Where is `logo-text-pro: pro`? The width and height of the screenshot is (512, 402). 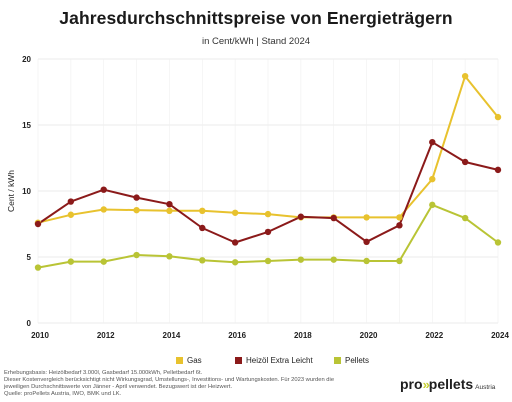
logo-text-pro: pro is located at coordinates (411, 384).